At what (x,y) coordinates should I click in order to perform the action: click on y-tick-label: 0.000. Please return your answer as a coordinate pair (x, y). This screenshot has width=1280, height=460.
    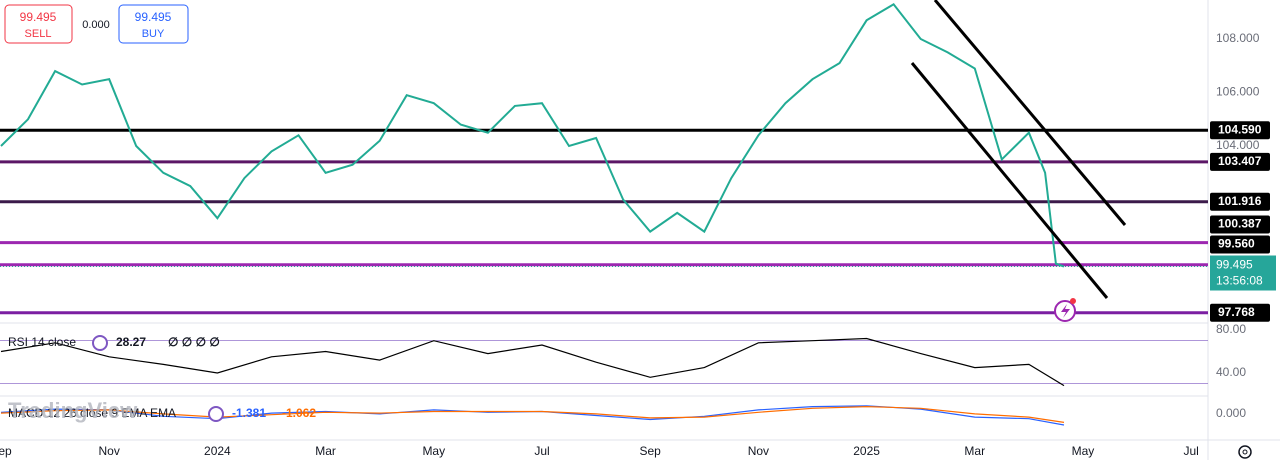
    Looking at the image, I should click on (1231, 413).